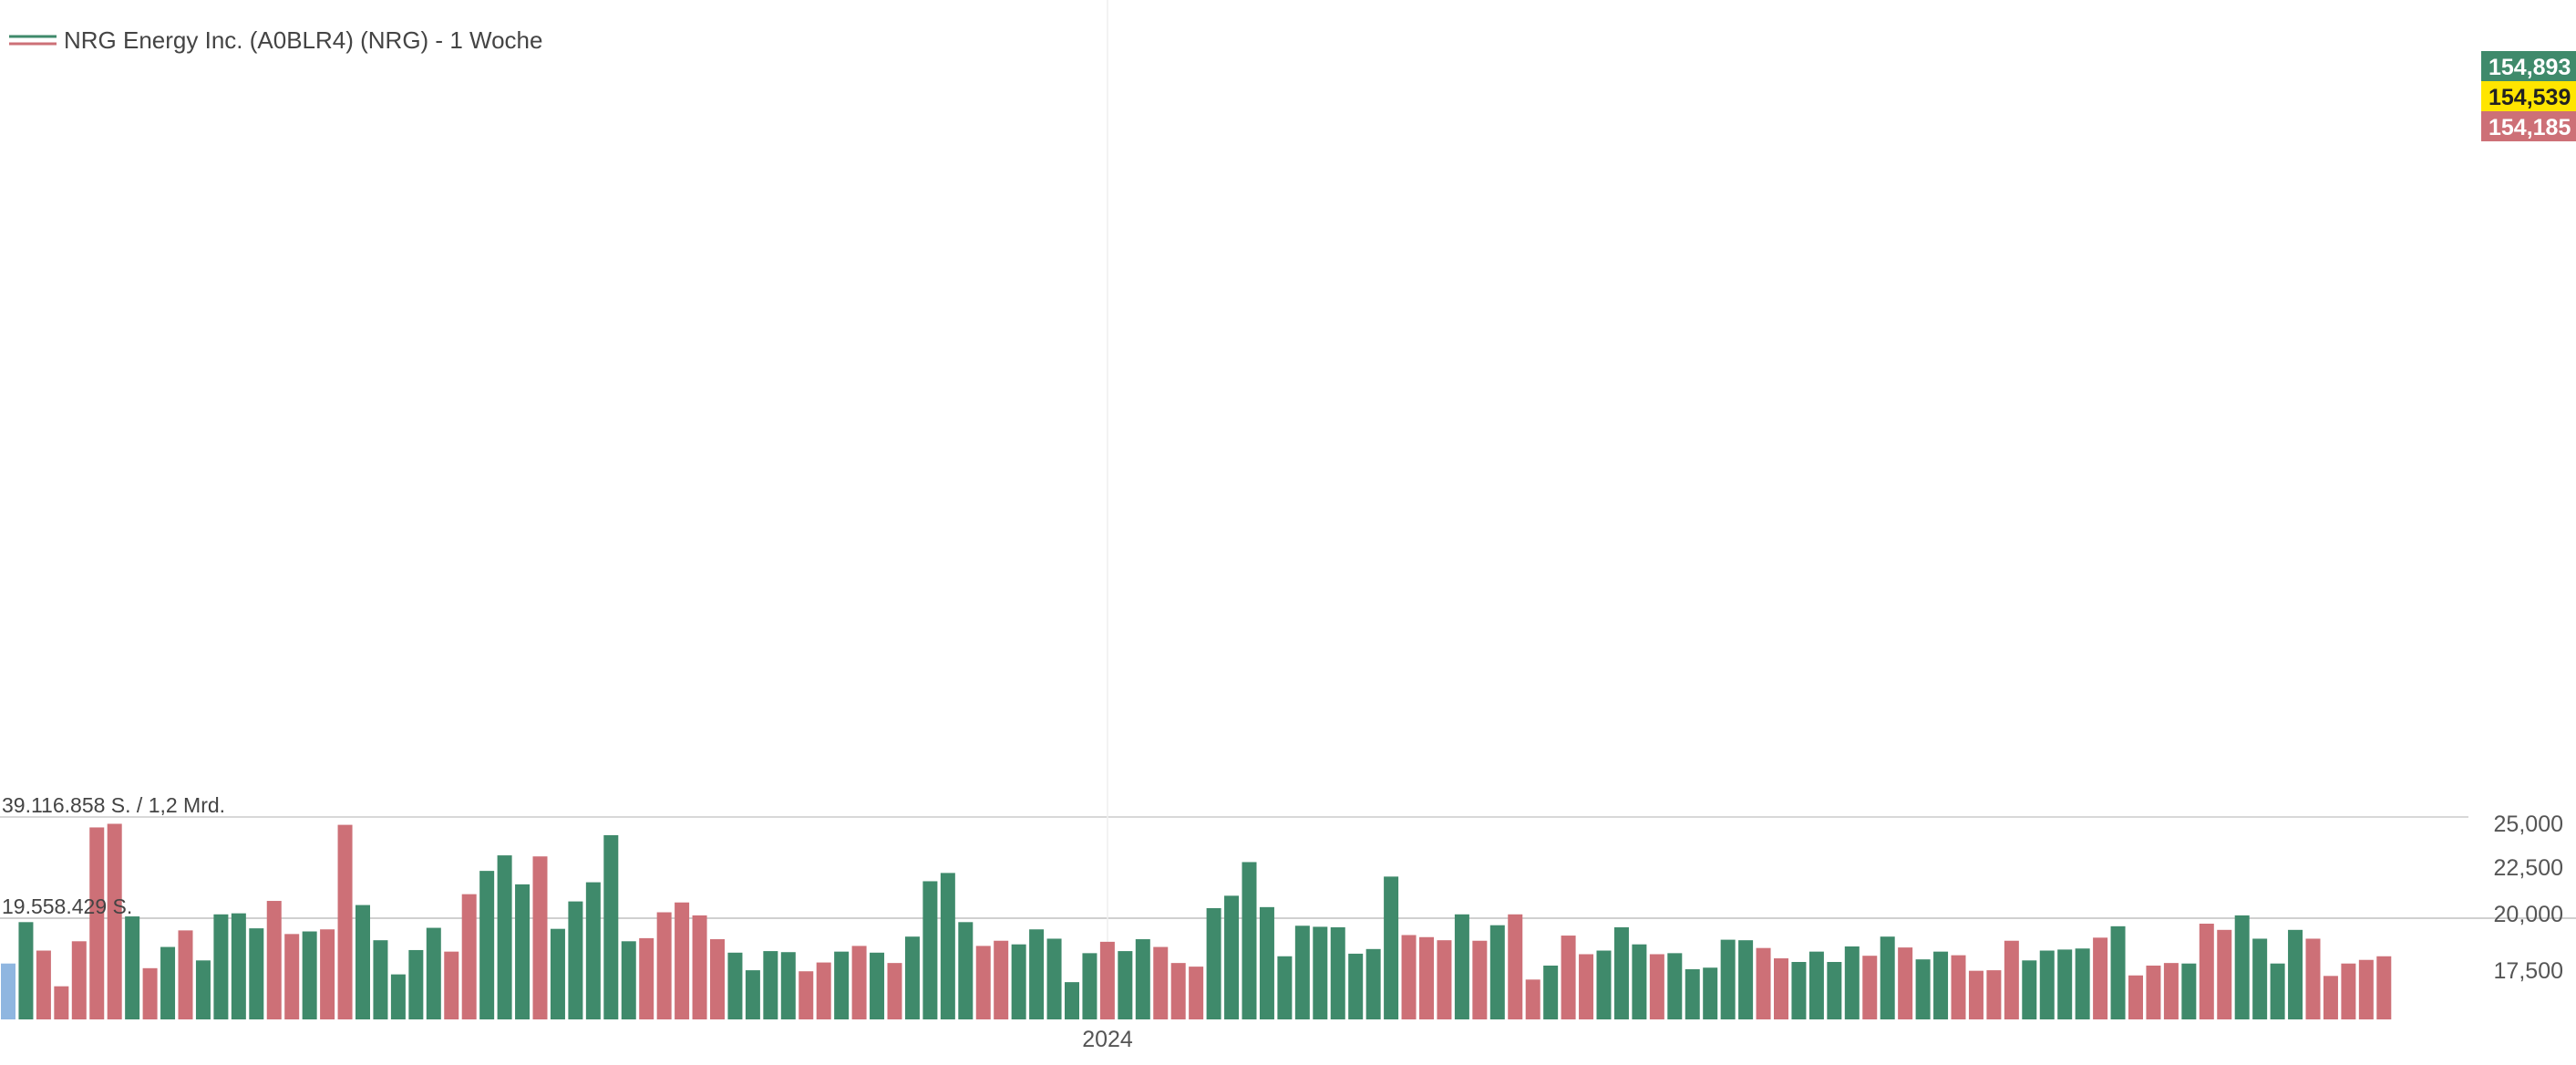 The width and height of the screenshot is (2576, 1065). I want to click on legend-title: NRG Energy Inc. (A0BLR4) (NRG) - 1 Woche, so click(303, 40).